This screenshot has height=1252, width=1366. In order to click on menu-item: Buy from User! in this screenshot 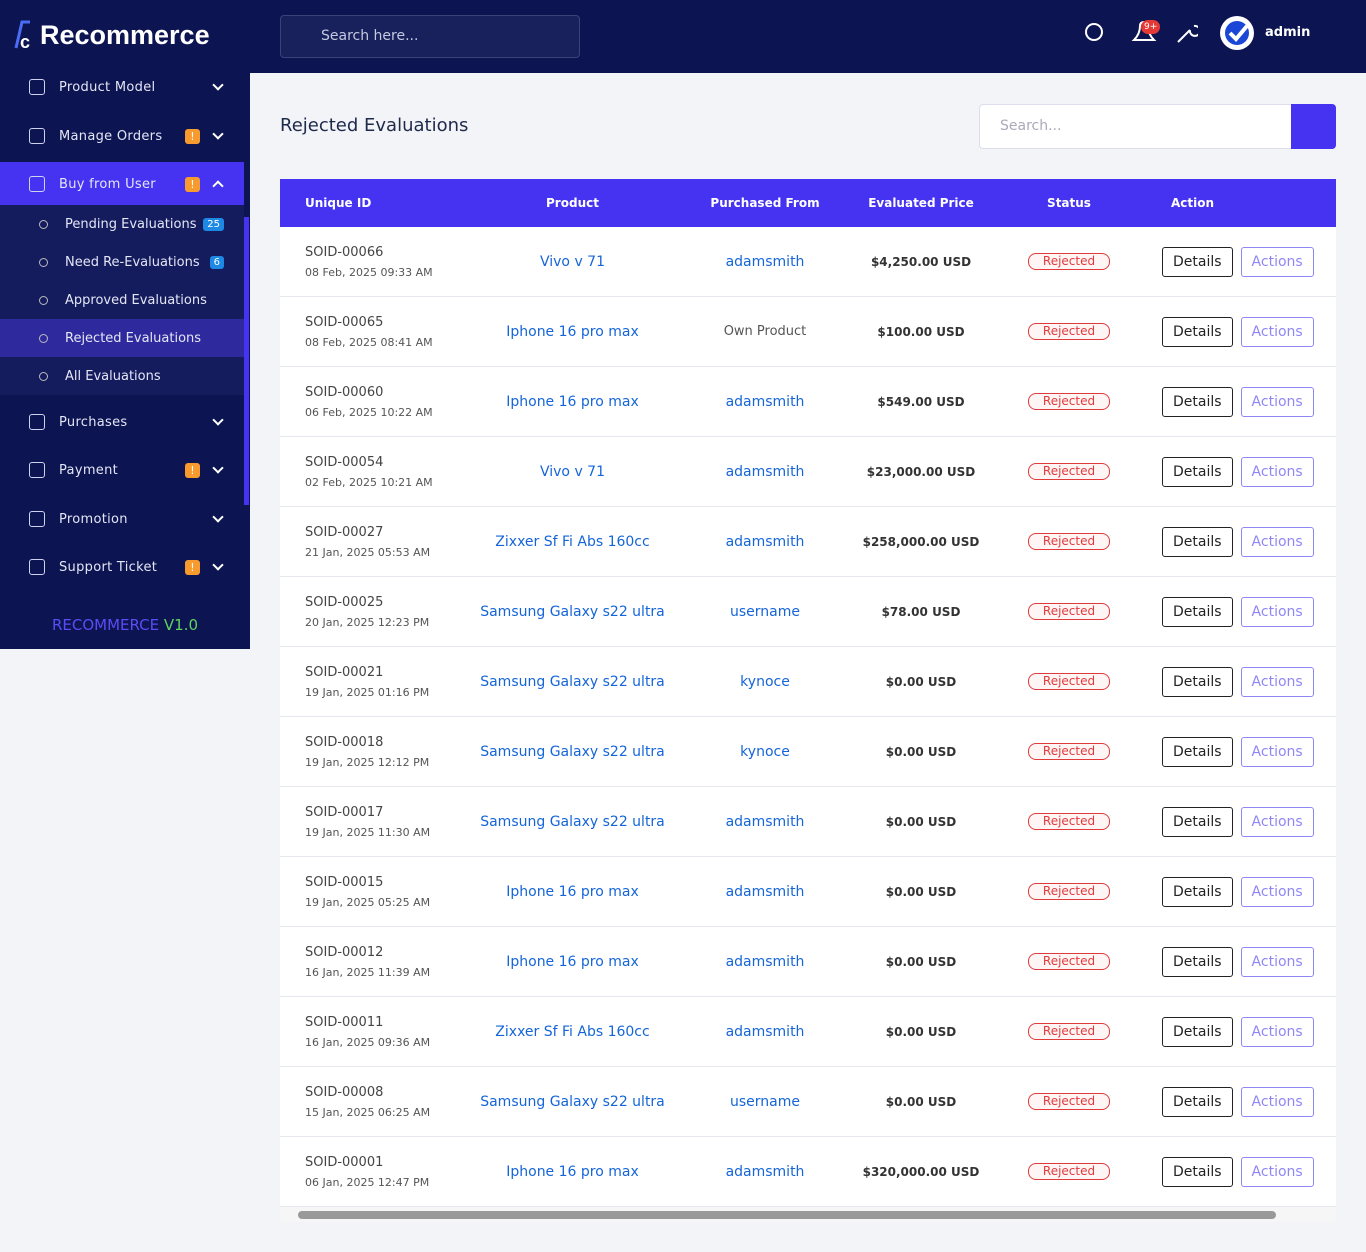, I will do `click(122, 184)`.